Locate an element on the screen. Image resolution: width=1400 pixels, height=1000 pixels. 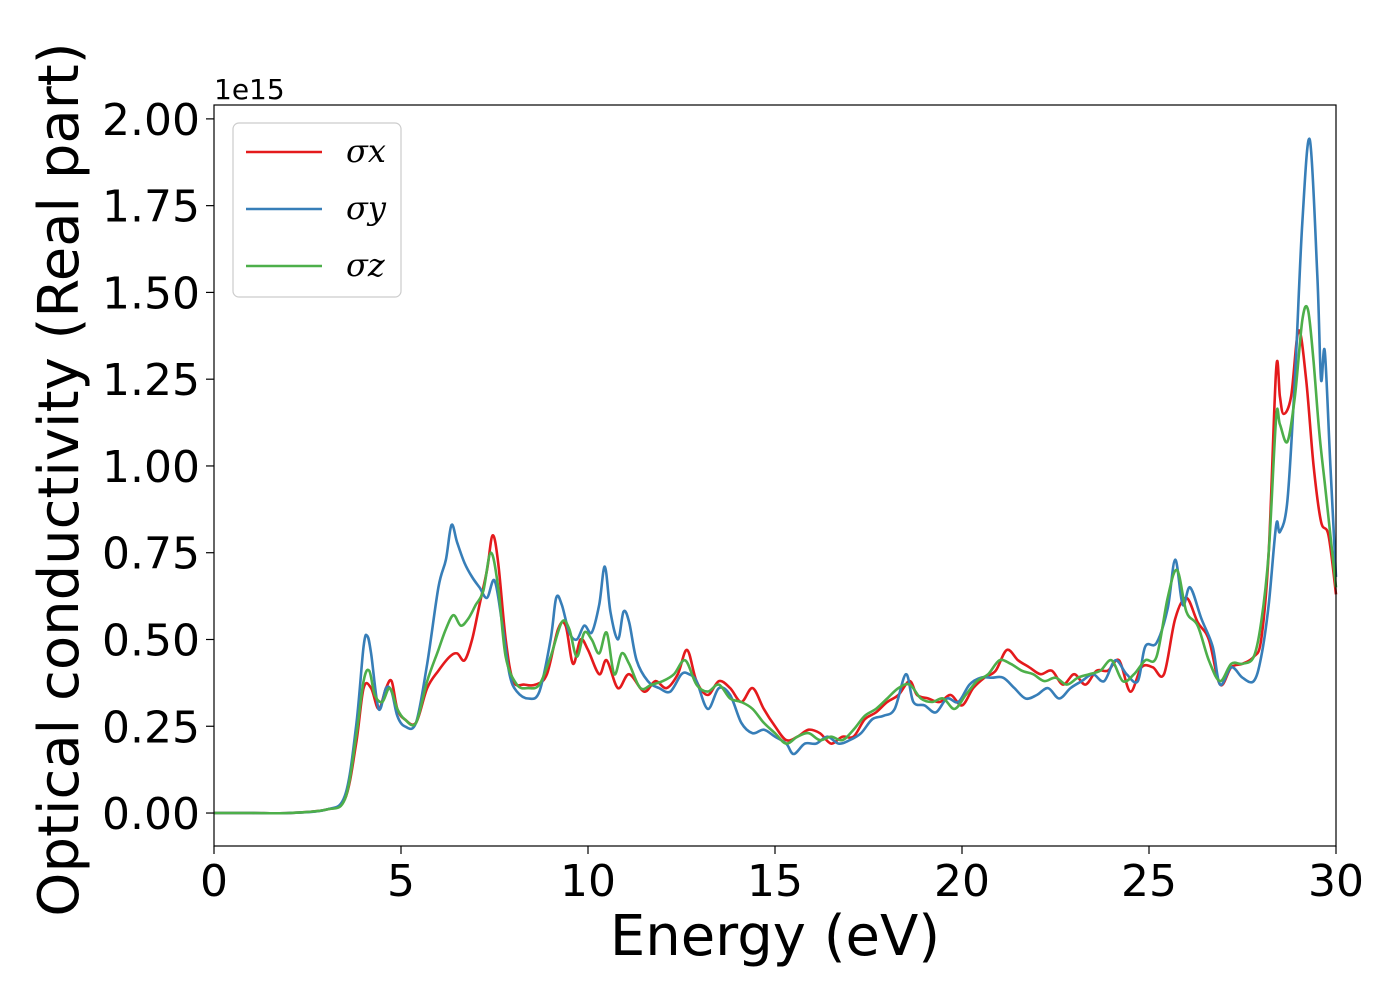
x-tick-label: 10 is located at coordinates (588, 881).